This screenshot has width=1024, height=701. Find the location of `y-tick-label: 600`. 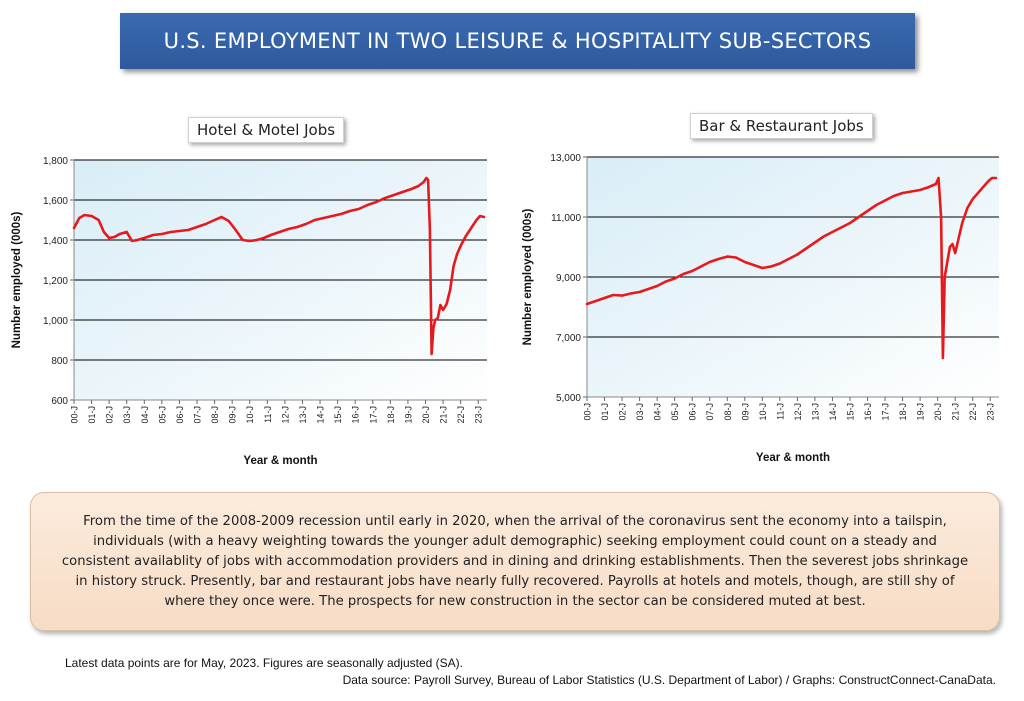

y-tick-label: 600 is located at coordinates (59, 401).